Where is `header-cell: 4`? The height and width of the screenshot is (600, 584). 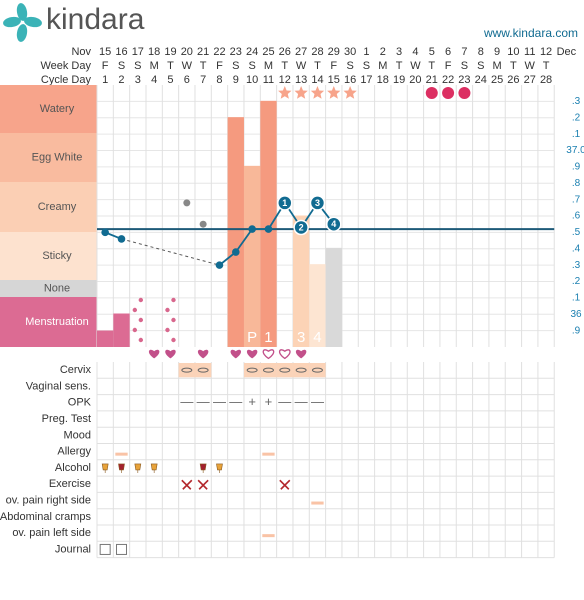 header-cell: 4 is located at coordinates (154, 80).